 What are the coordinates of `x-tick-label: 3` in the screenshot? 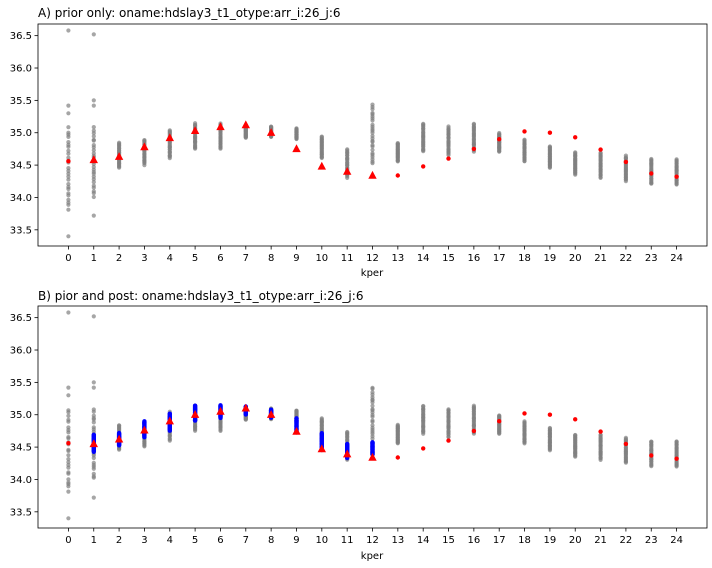 It's located at (144, 258).